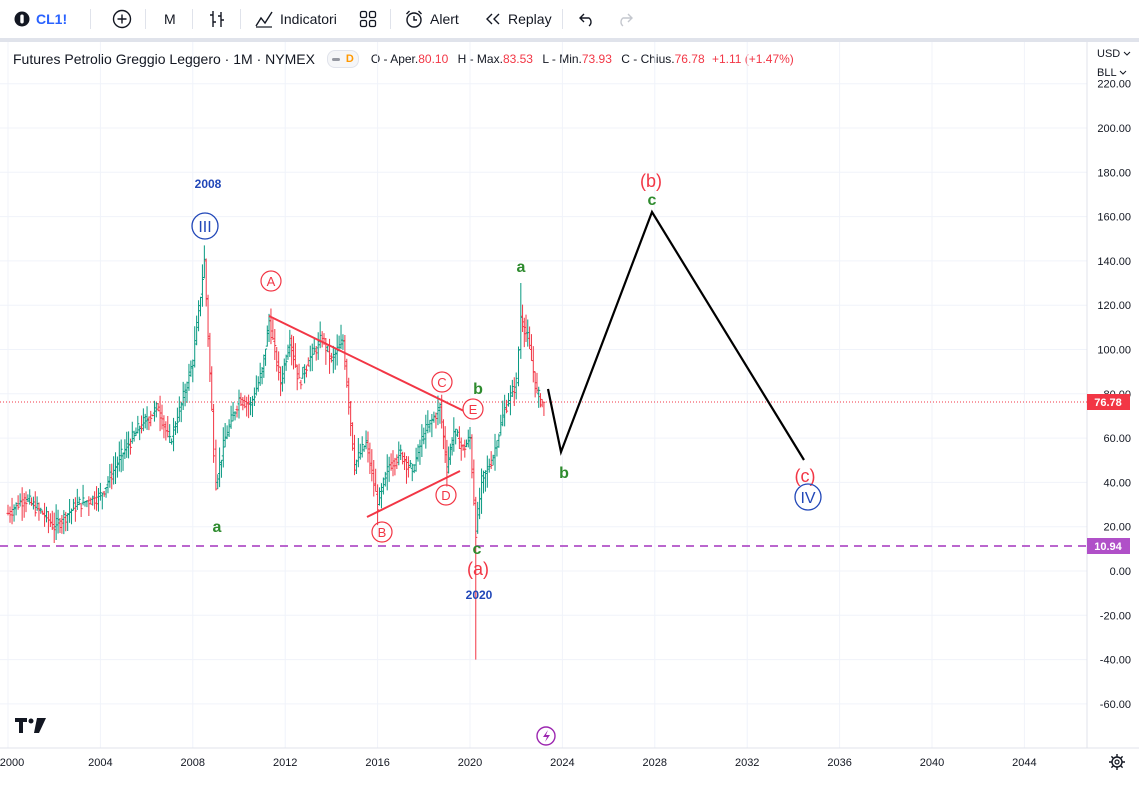 This screenshot has width=1139, height=789. Describe the element at coordinates (368, 19) in the screenshot. I see `templates-button` at that location.